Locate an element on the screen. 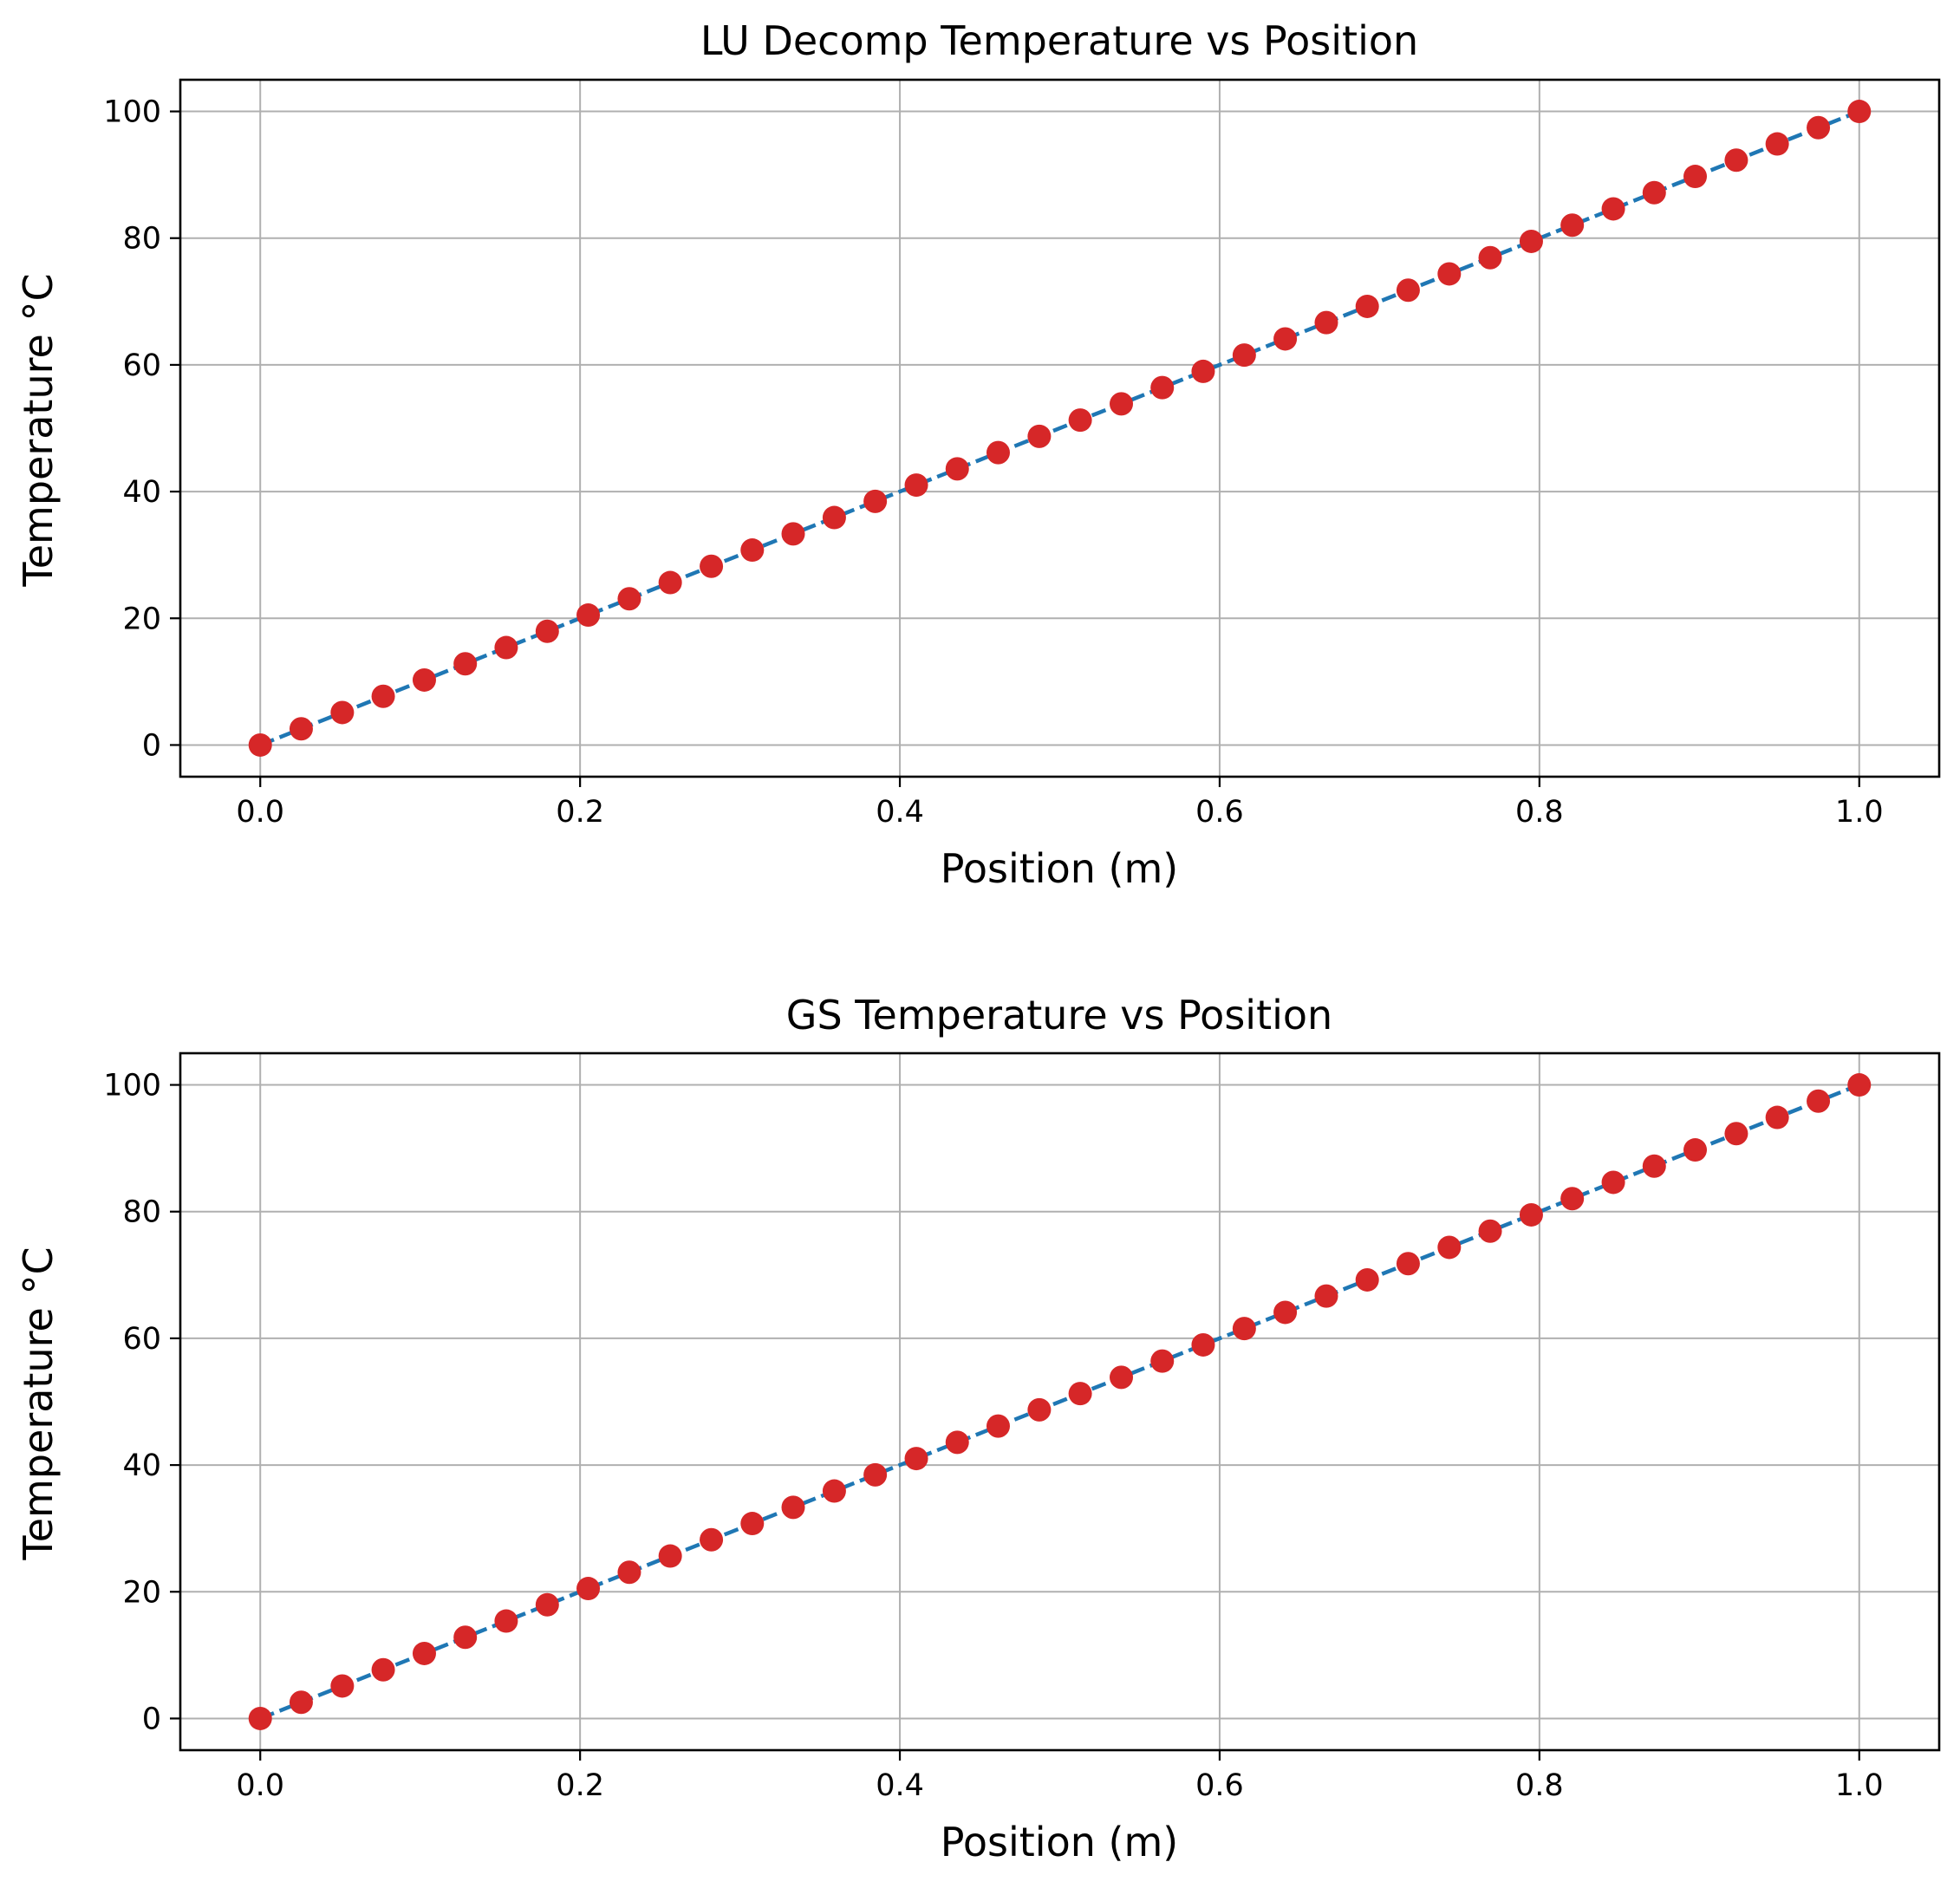  y-tick-label: 0 is located at coordinates (151, 1719).